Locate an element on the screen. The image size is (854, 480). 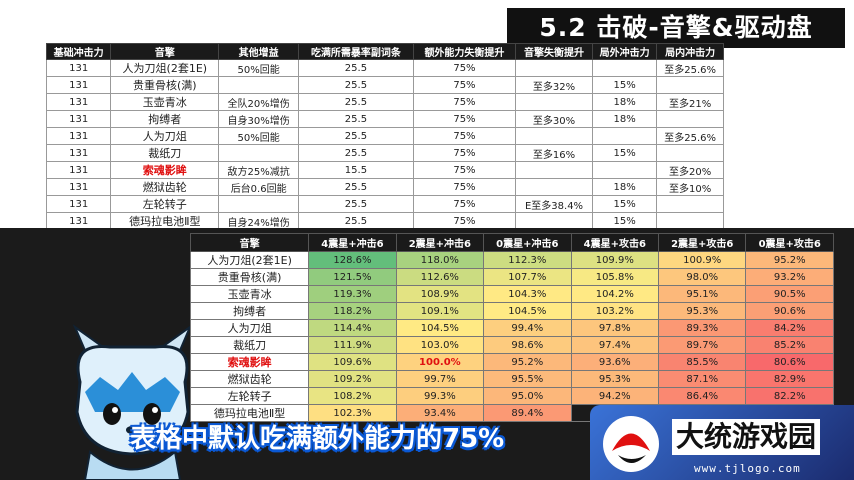
dps-value-cell: 80.6% is located at coordinates (789, 362).